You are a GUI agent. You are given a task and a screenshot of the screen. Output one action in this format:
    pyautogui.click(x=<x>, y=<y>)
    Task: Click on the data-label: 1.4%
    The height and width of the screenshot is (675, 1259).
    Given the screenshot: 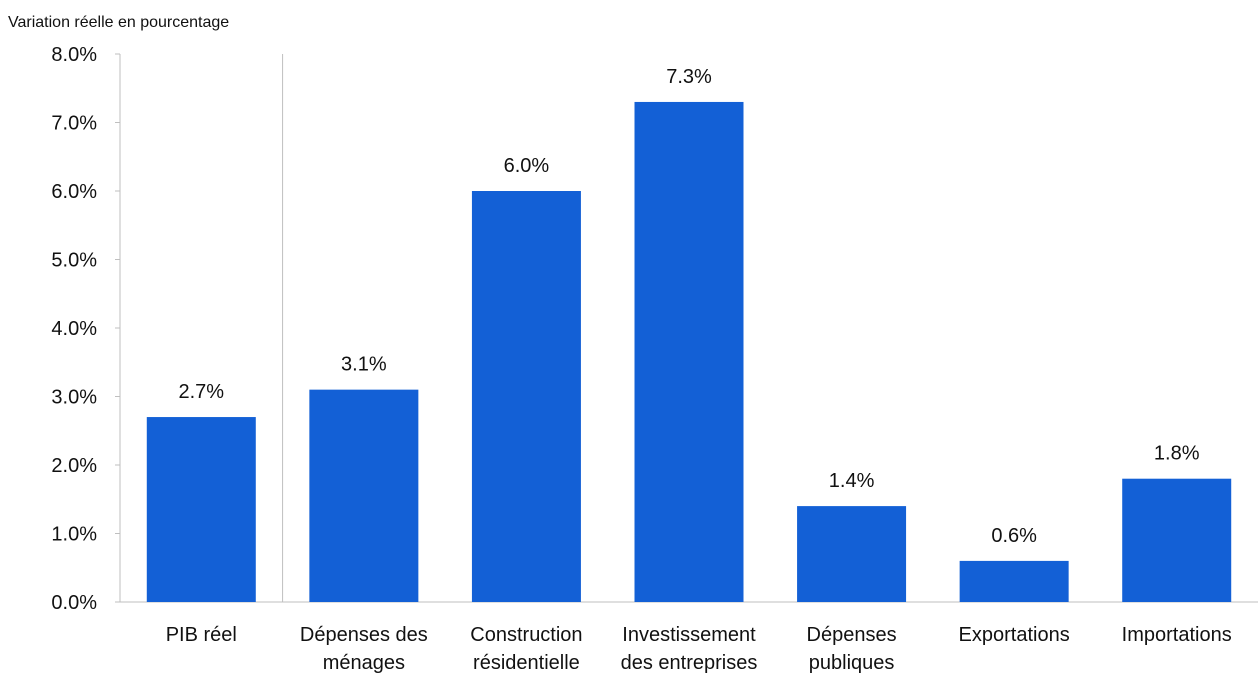 What is the action you would take?
    pyautogui.click(x=852, y=481)
    